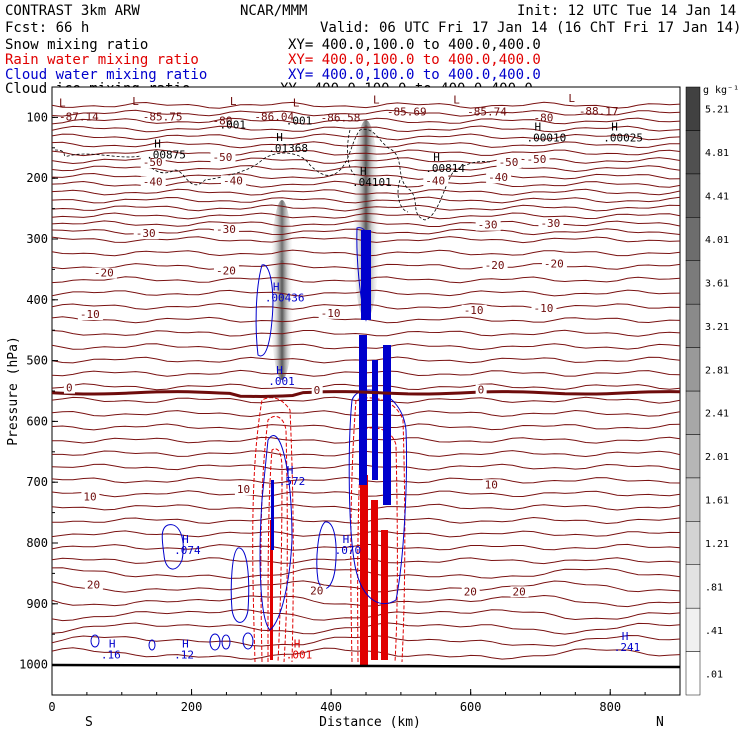  I want to click on isotherm-label: 0, so click(69, 388).